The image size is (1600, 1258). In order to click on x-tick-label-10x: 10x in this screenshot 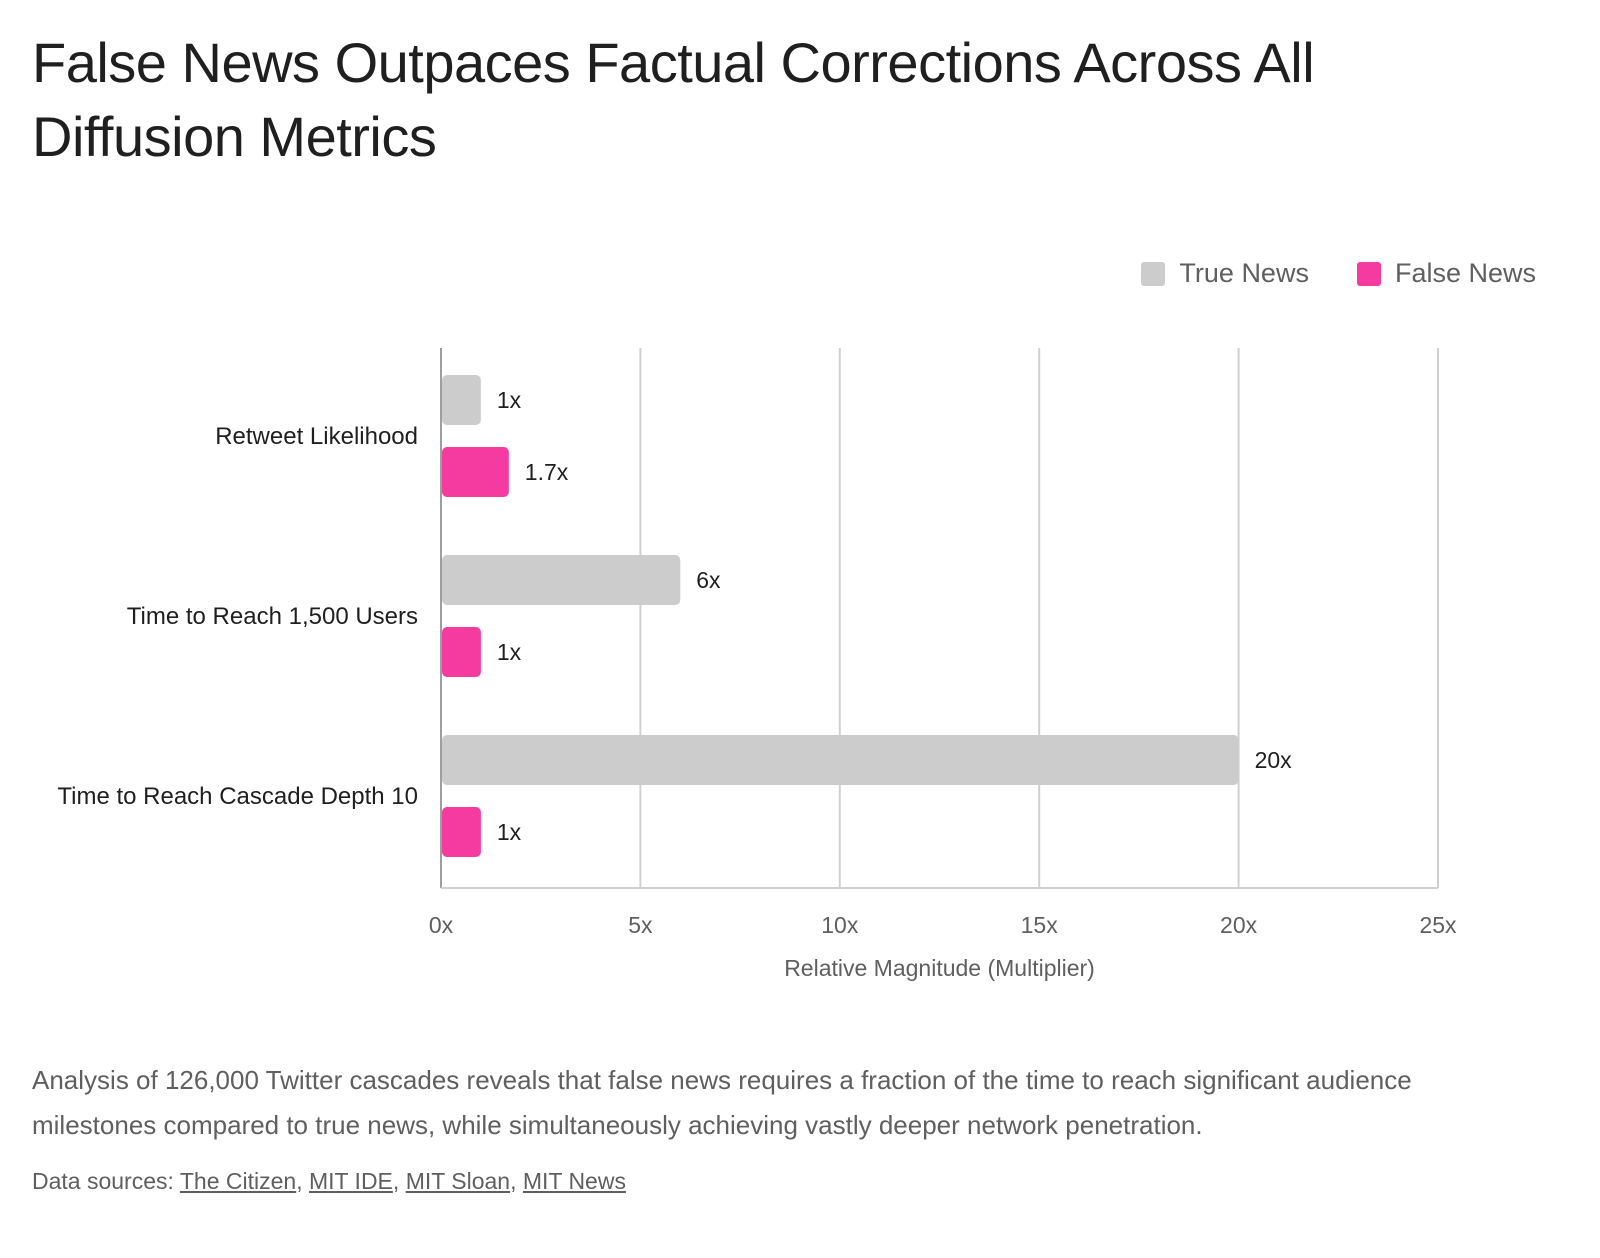, I will do `click(840, 925)`.